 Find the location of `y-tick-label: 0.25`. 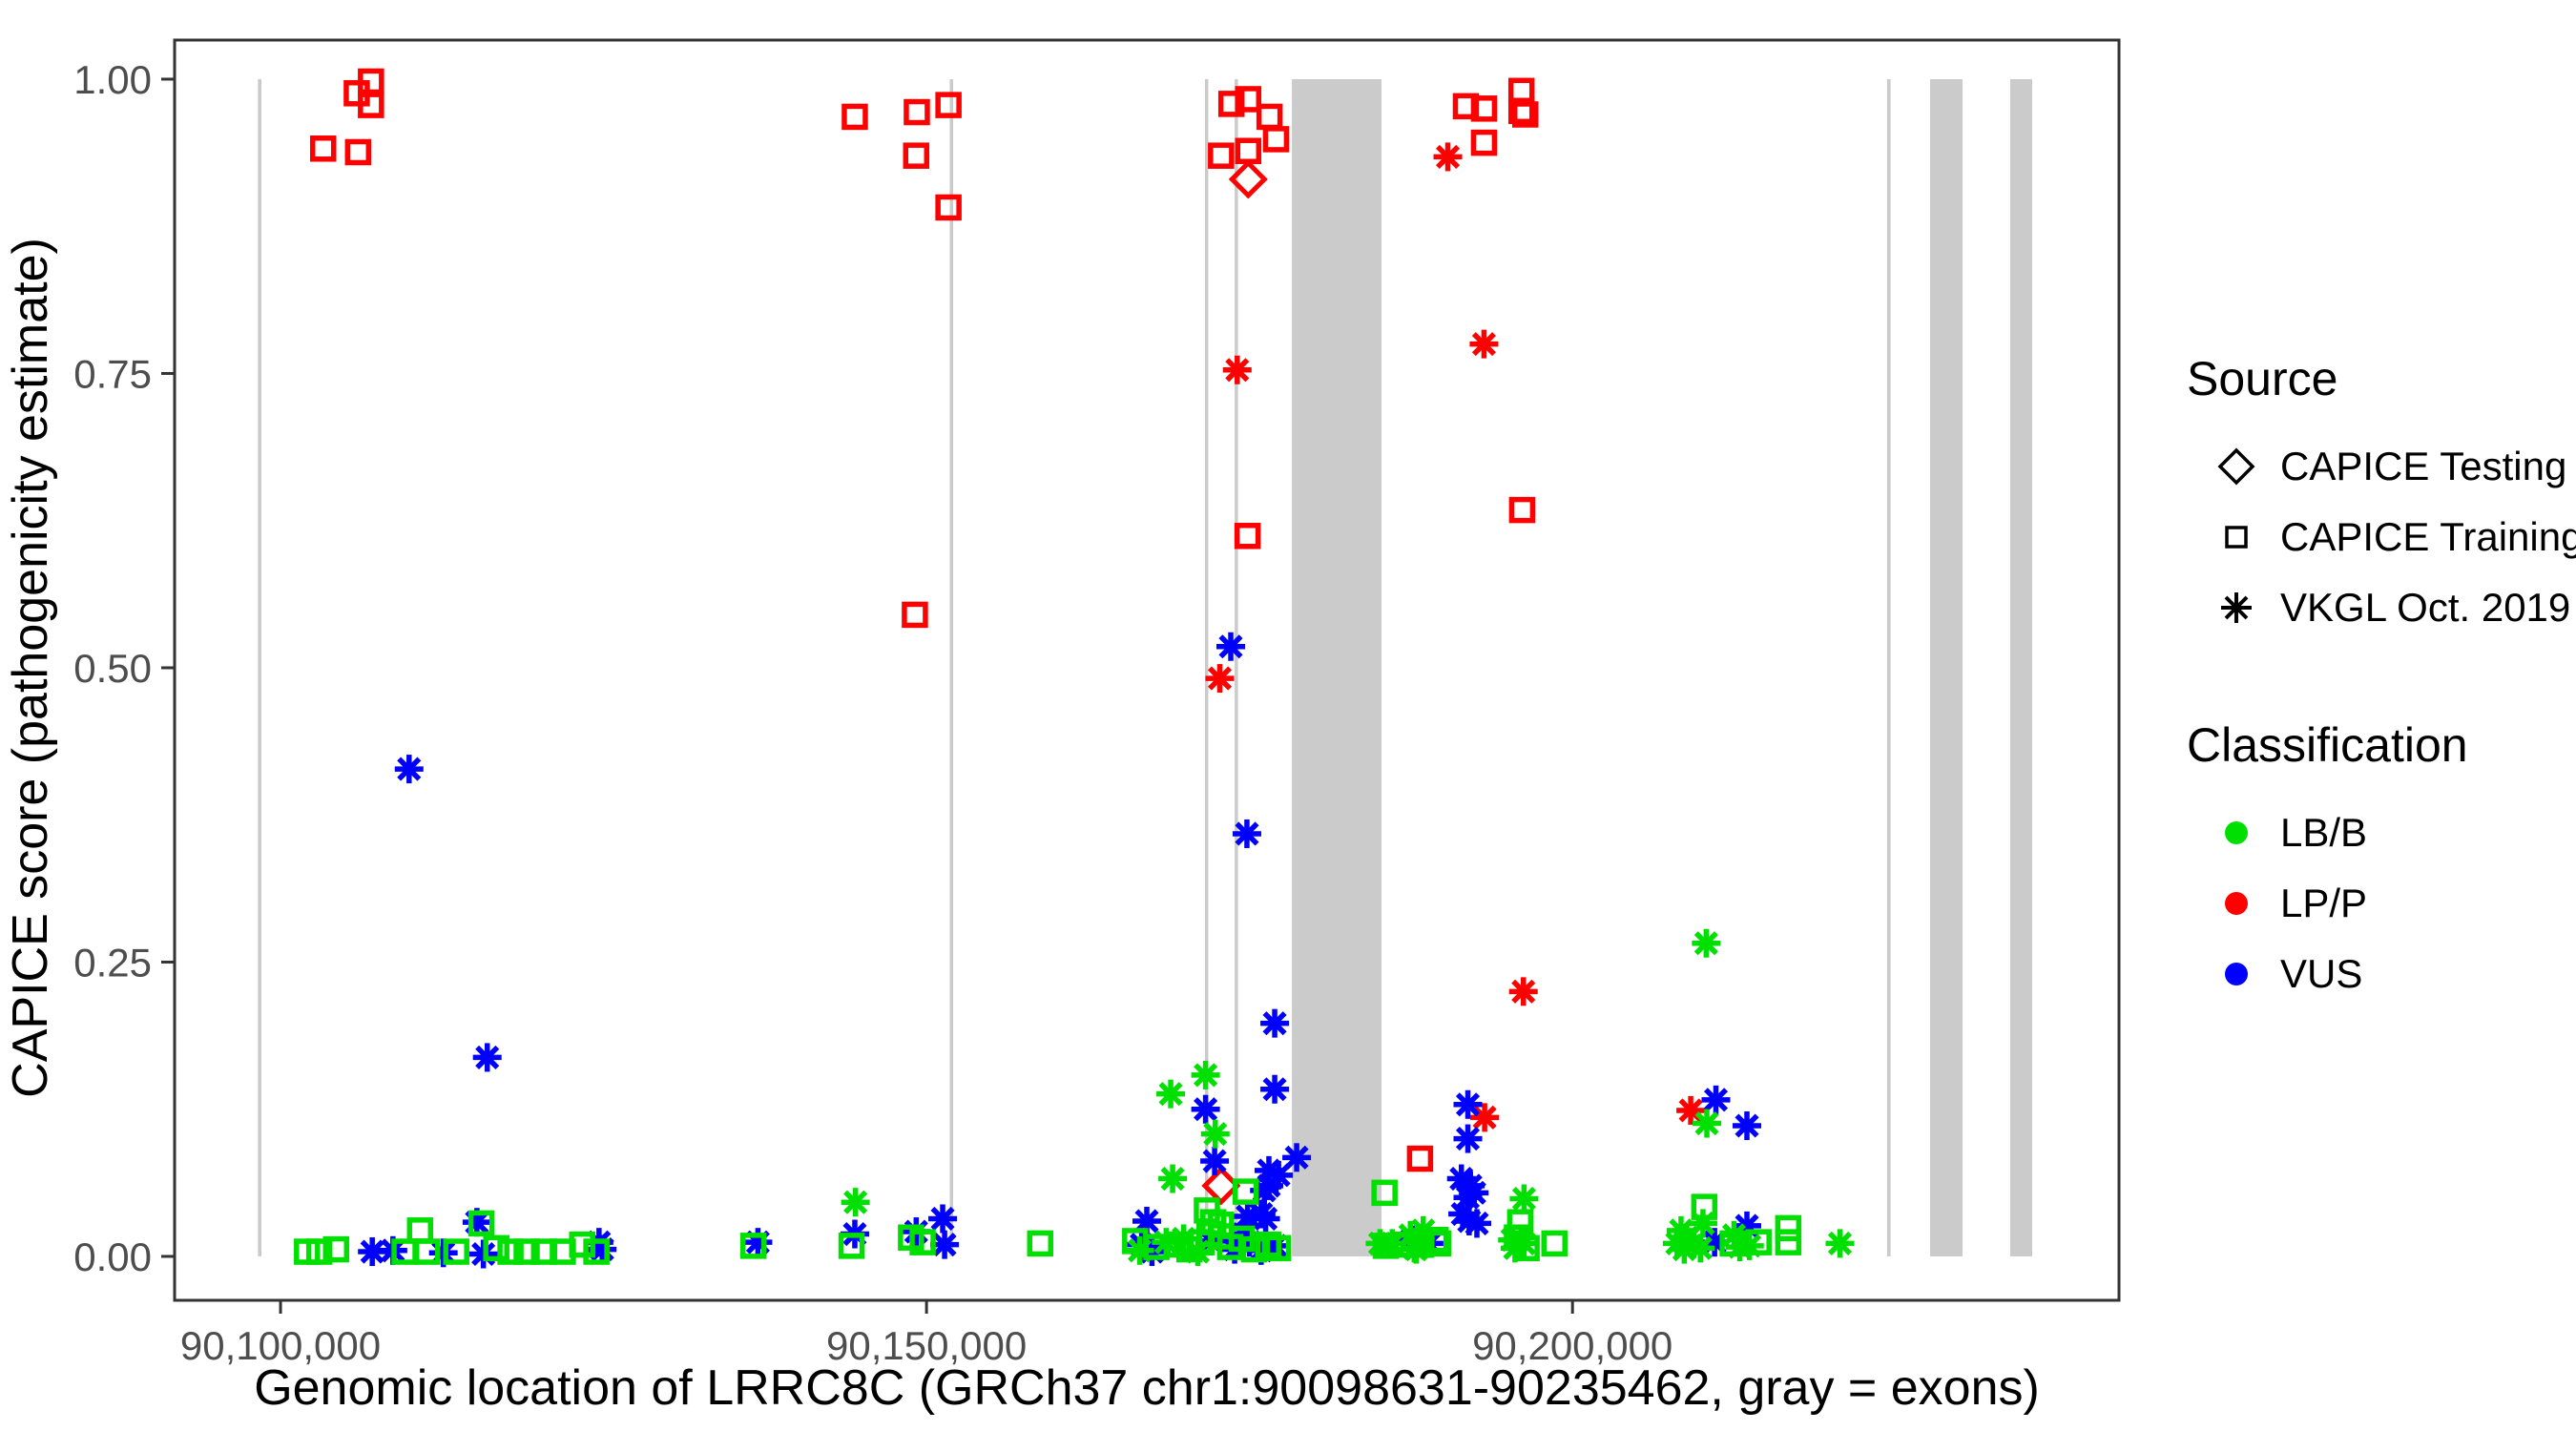

y-tick-label: 0.25 is located at coordinates (112, 962).